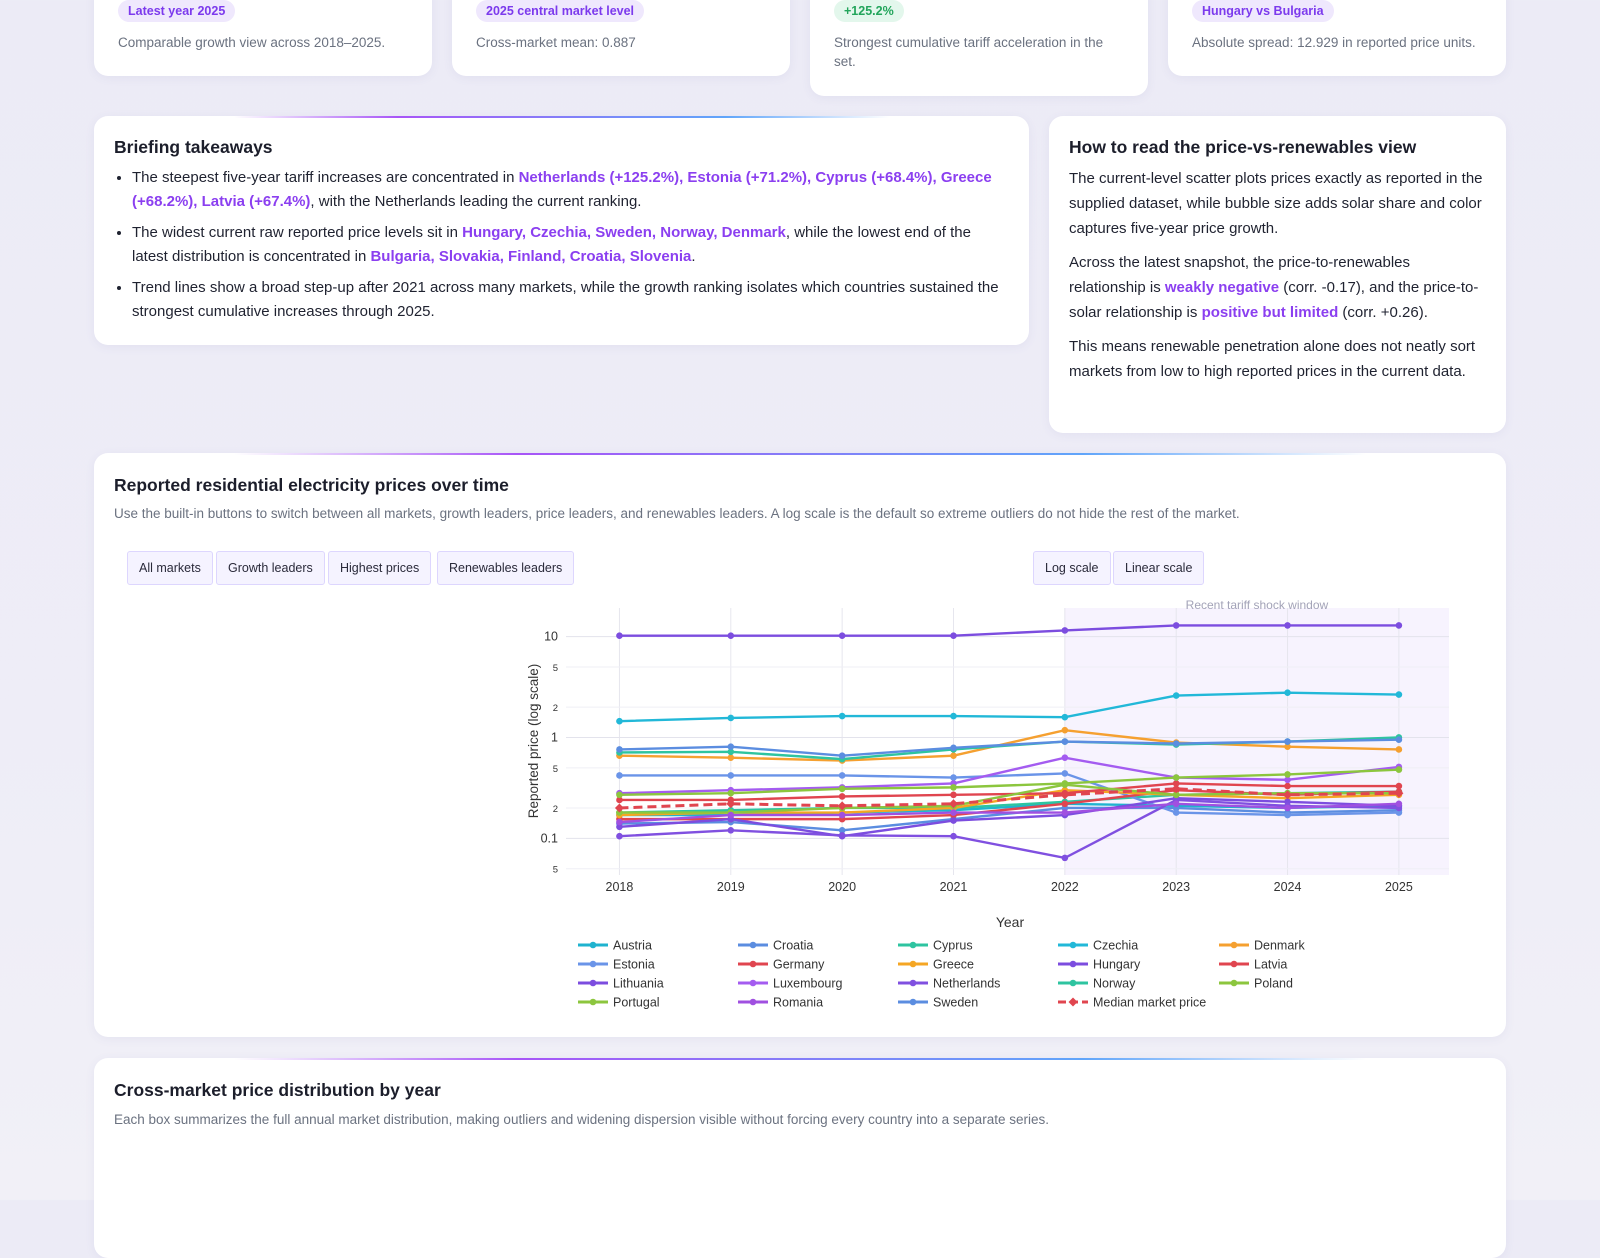  What do you see at coordinates (560, 11) in the screenshot?
I see `kpi-badge: 2025 central market level` at bounding box center [560, 11].